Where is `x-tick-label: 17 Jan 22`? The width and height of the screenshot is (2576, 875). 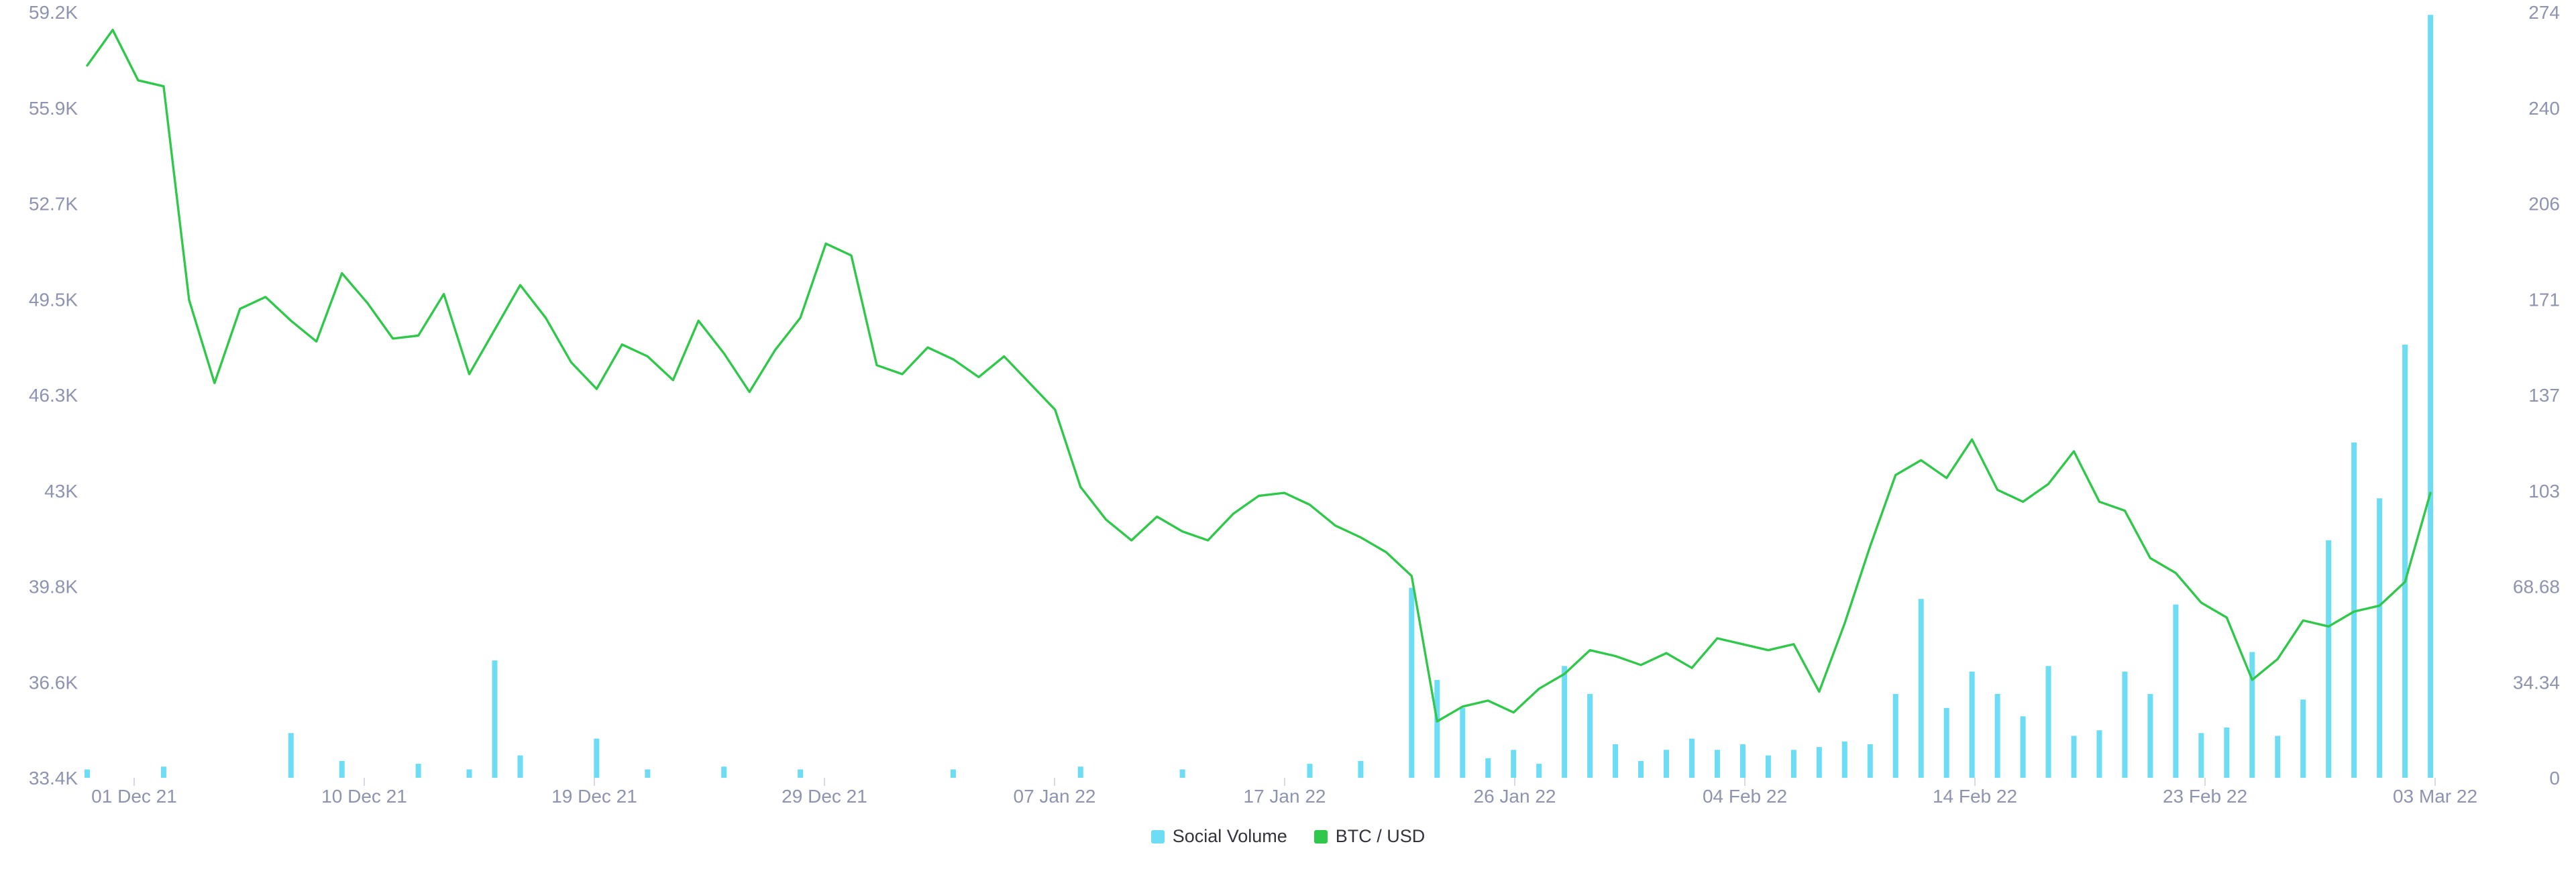 x-tick-label: 17 Jan 22 is located at coordinates (1285, 796).